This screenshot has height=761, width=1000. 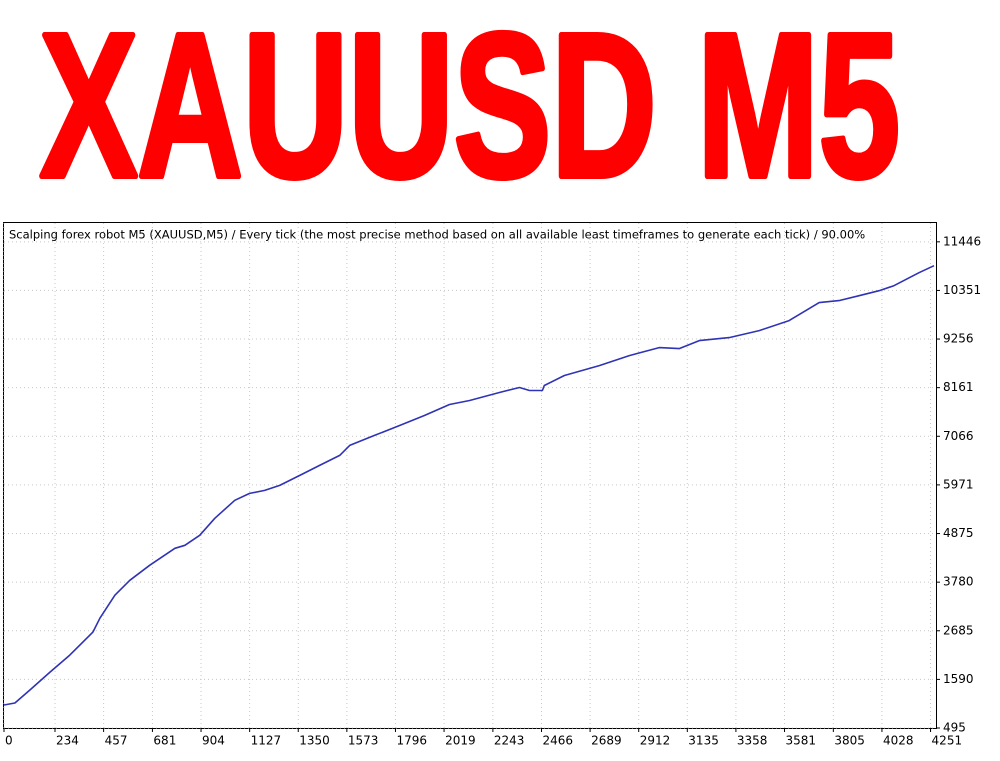 What do you see at coordinates (363, 741) in the screenshot?
I see `x-tick-label: 1573` at bounding box center [363, 741].